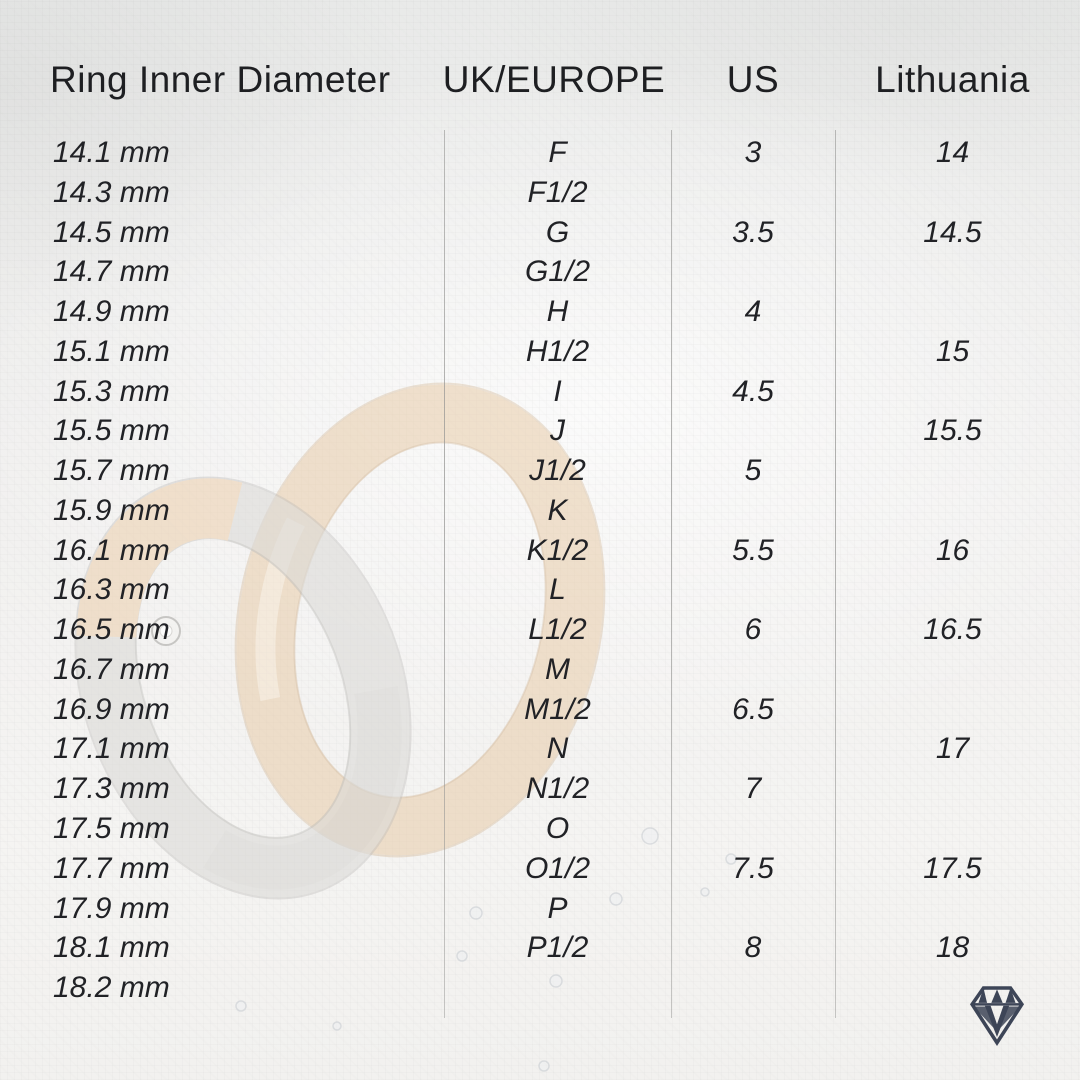 Image resolution: width=1080 pixels, height=1080 pixels. Describe the element at coordinates (557, 988) in the screenshot. I see `cell-uk-europe` at that location.